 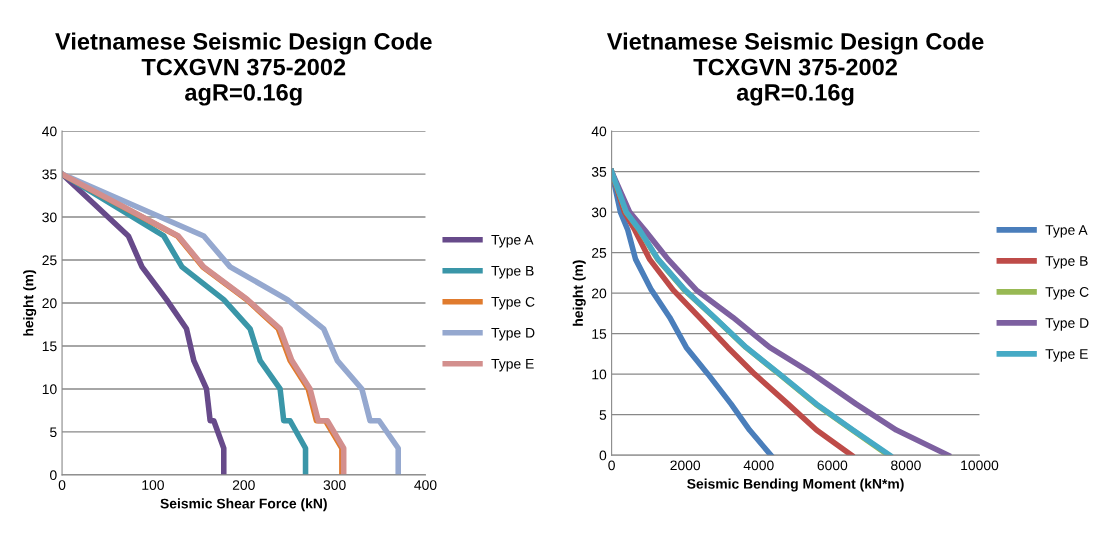 I want to click on x-tick-label: 2000, so click(x=685, y=465).